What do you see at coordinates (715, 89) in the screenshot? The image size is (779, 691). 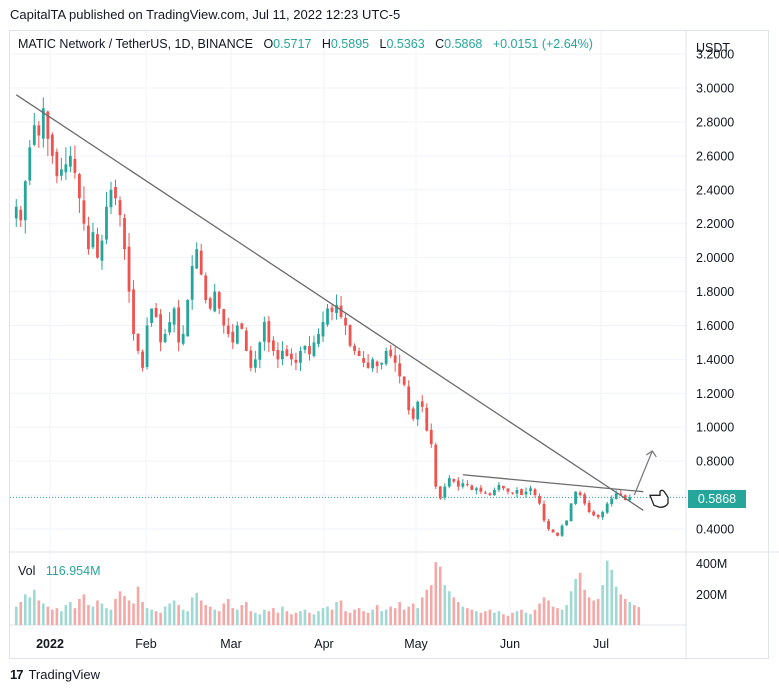 I see `price-axis-tick: 3.0000` at bounding box center [715, 89].